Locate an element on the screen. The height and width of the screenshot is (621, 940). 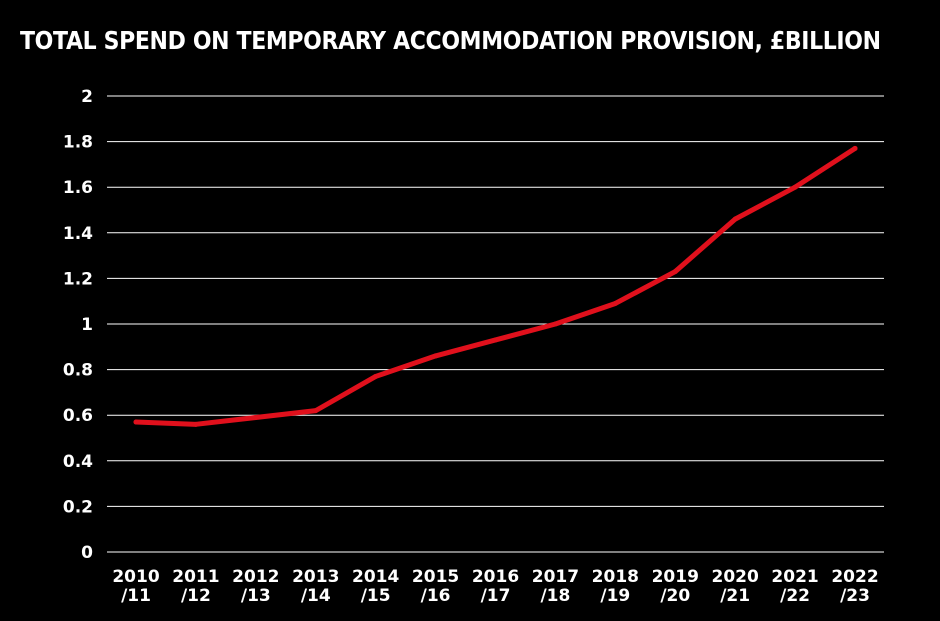
x-tick-label: 2014/15 is located at coordinates (375, 586).